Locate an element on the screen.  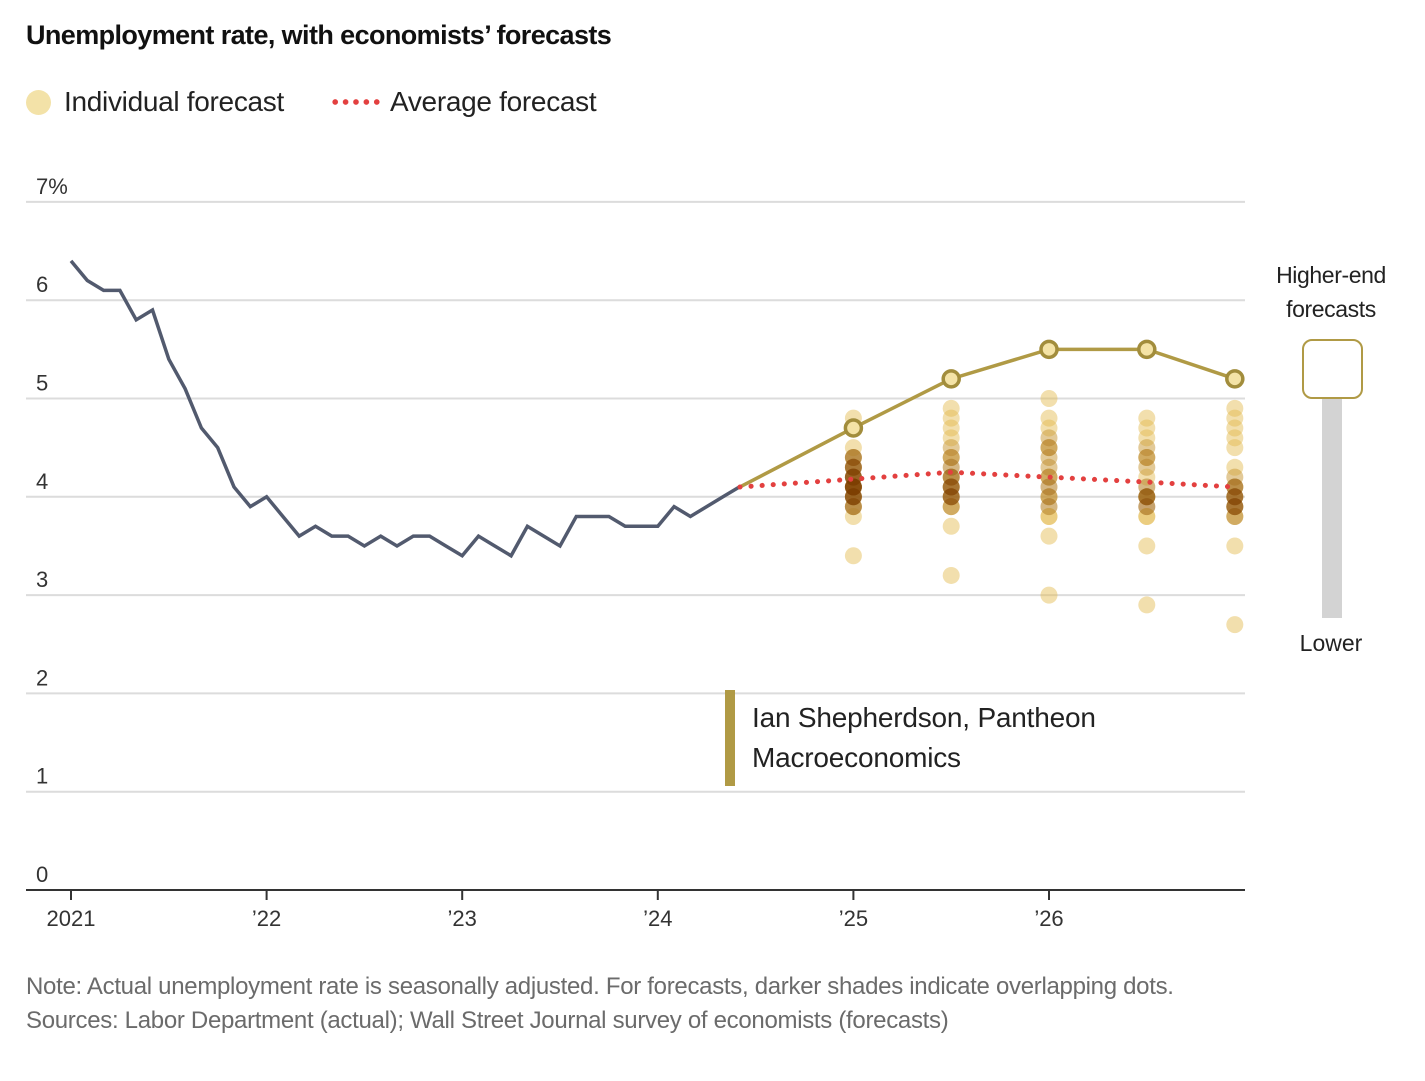
average-forecast-legend-icon is located at coordinates (355, 102).